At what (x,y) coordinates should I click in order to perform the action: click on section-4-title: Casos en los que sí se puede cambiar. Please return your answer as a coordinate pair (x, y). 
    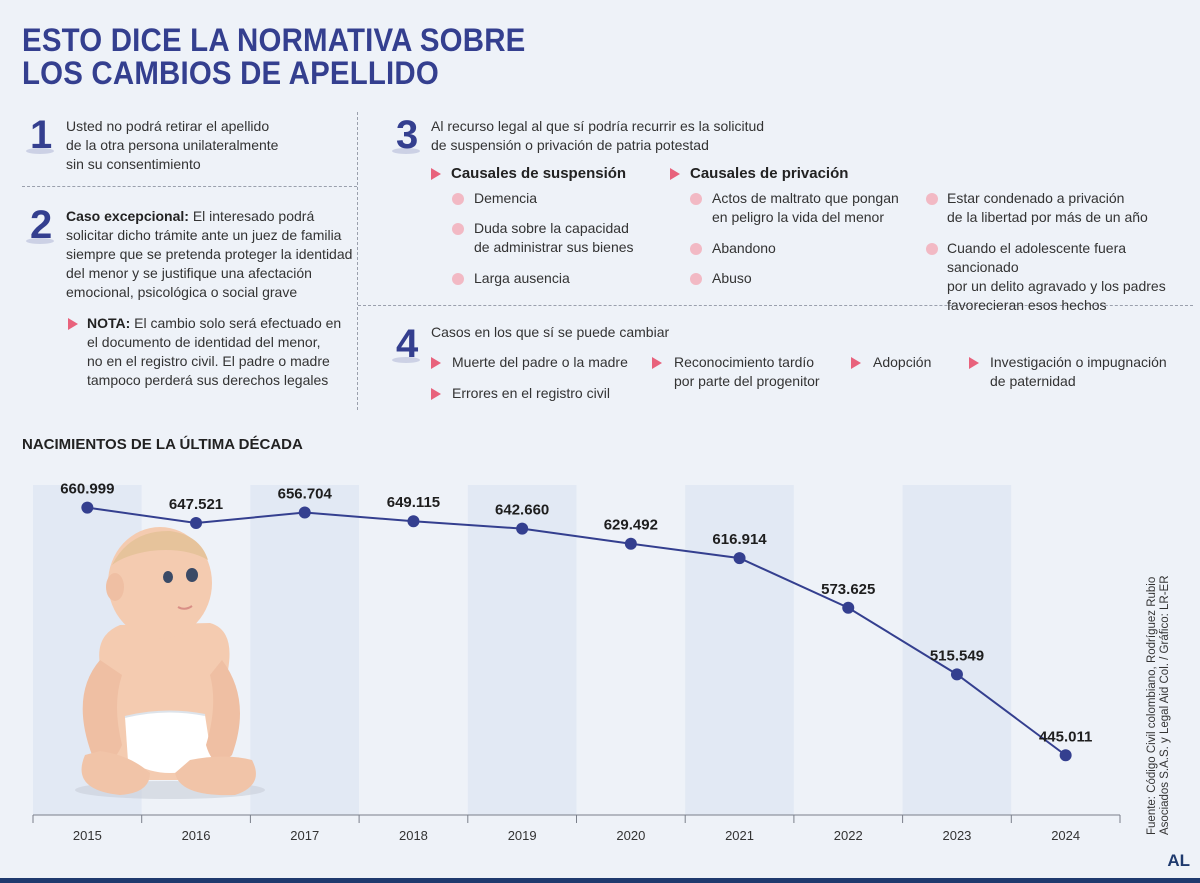
    Looking at the image, I should click on (550, 332).